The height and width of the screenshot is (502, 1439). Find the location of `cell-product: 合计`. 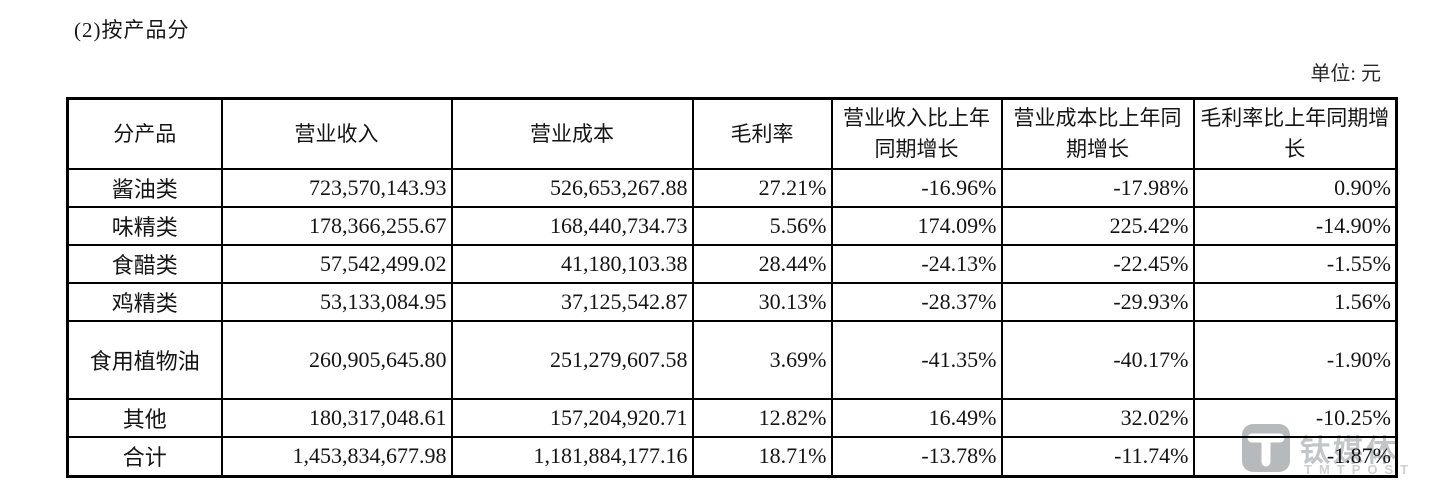

cell-product: 合计 is located at coordinates (144, 456).